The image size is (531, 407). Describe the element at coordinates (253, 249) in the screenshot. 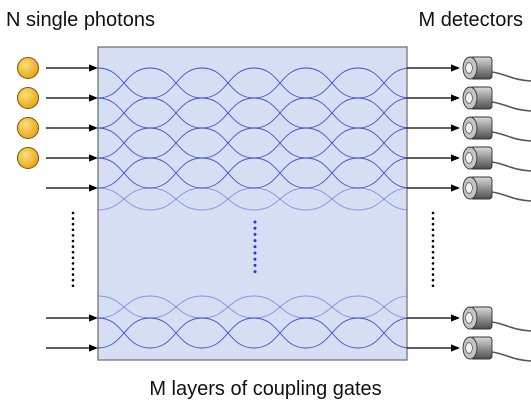

I see `side-ellipses` at that location.